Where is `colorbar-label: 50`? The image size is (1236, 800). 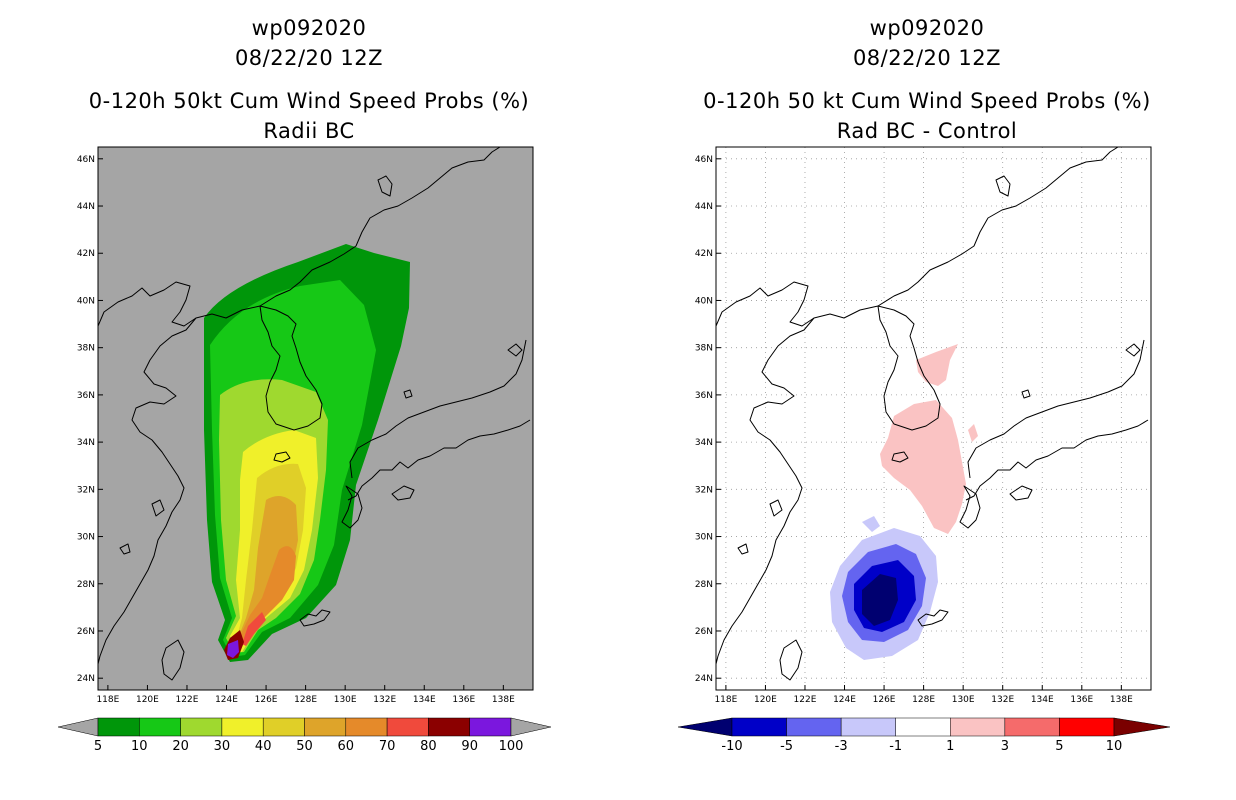
colorbar-label: 50 is located at coordinates (304, 746).